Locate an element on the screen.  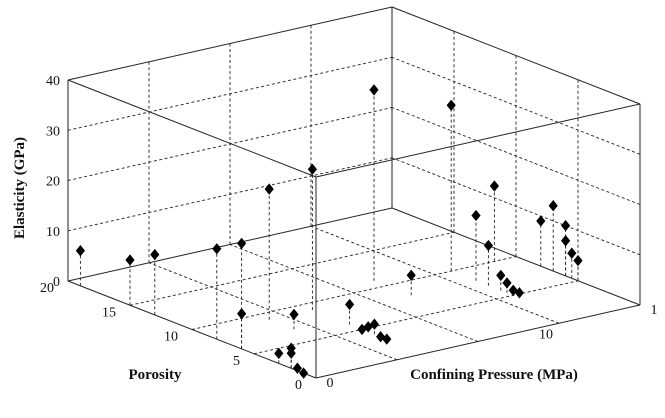
x-tick-label: 1 is located at coordinates (654, 310).